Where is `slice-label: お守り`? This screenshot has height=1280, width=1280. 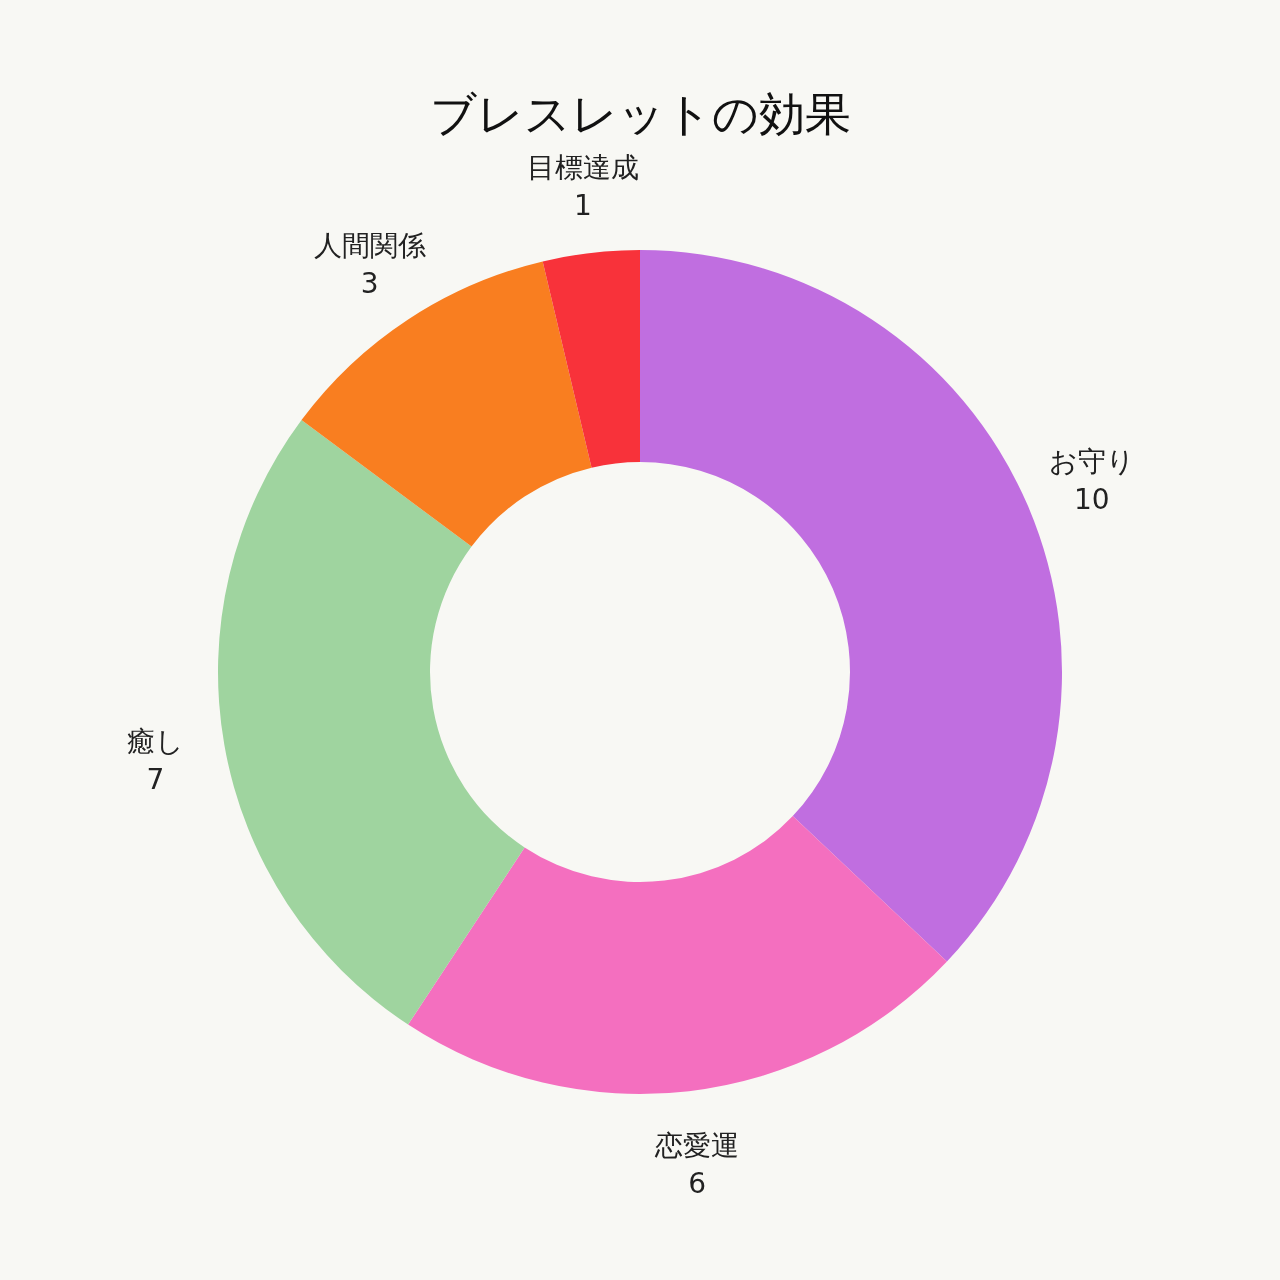 slice-label: お守り is located at coordinates (1091, 462).